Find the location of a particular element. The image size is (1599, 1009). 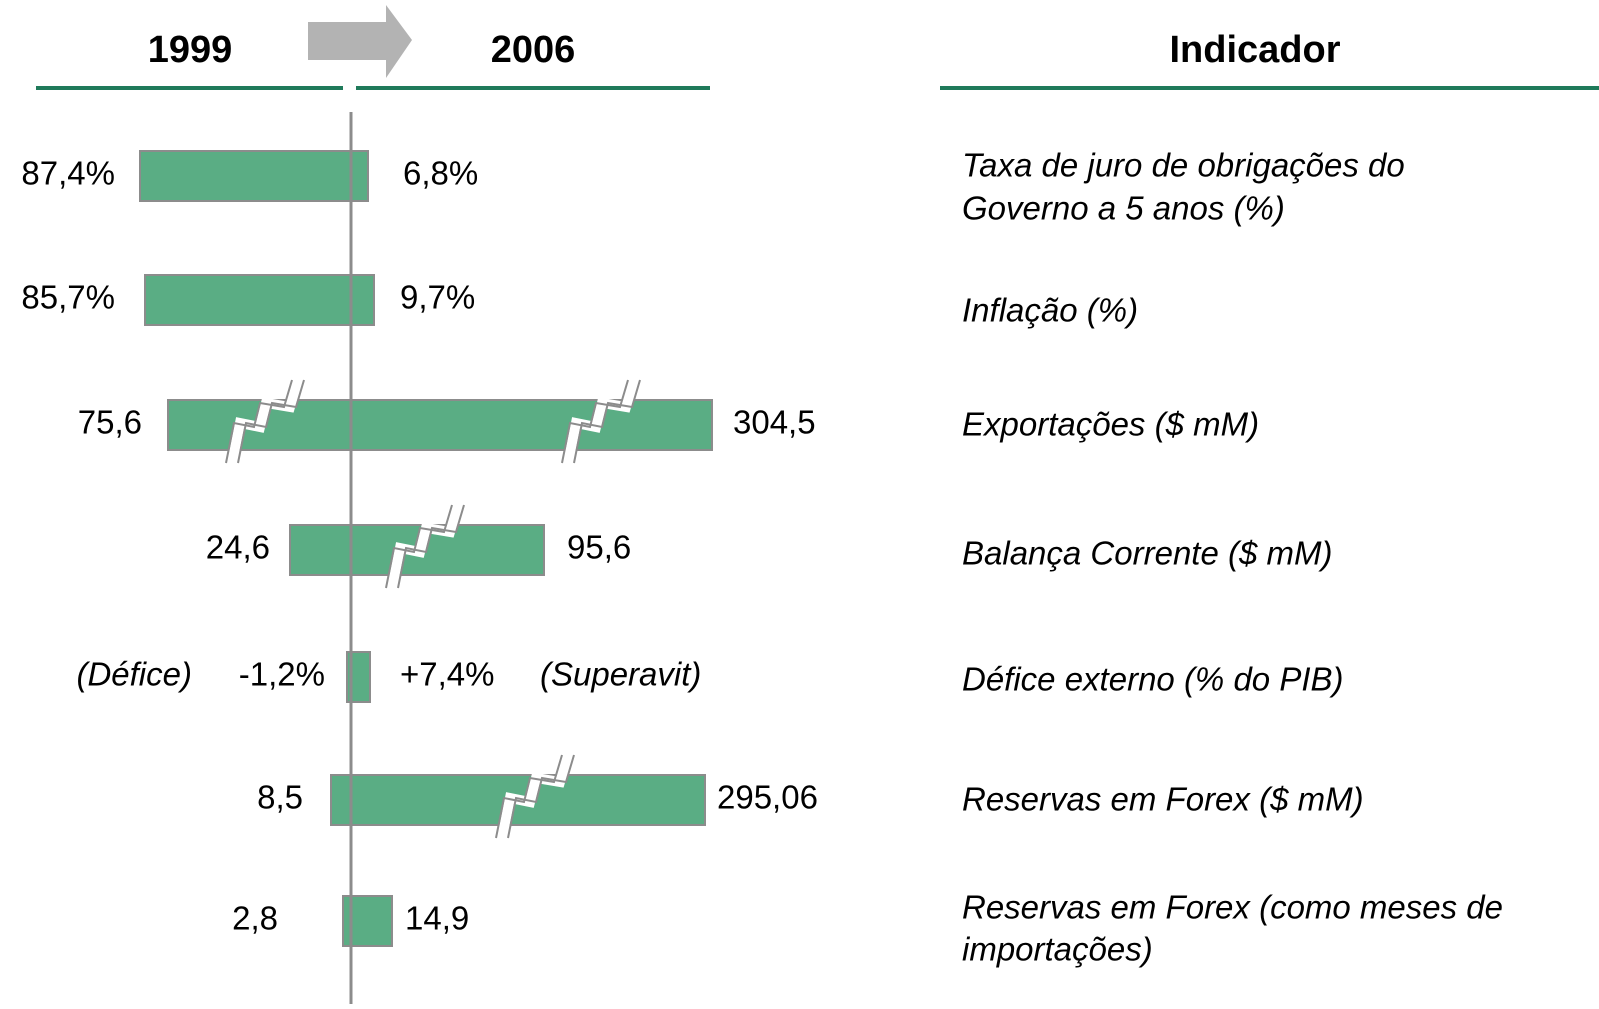

right-value: 9,7% is located at coordinates (437, 297).